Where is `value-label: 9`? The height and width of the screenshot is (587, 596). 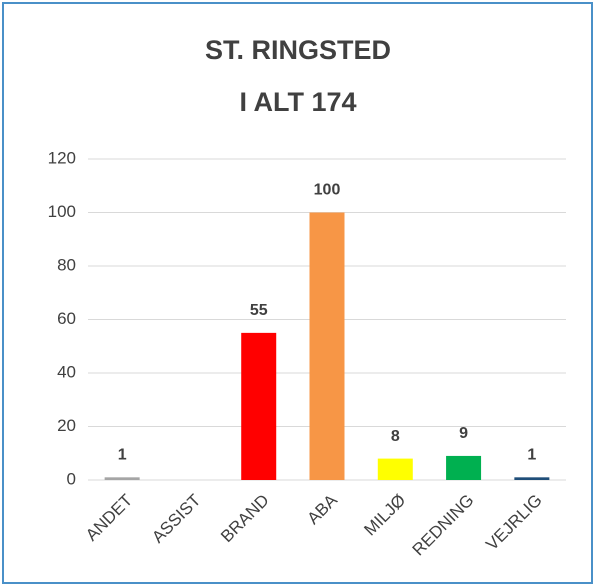 value-label: 9 is located at coordinates (463, 433).